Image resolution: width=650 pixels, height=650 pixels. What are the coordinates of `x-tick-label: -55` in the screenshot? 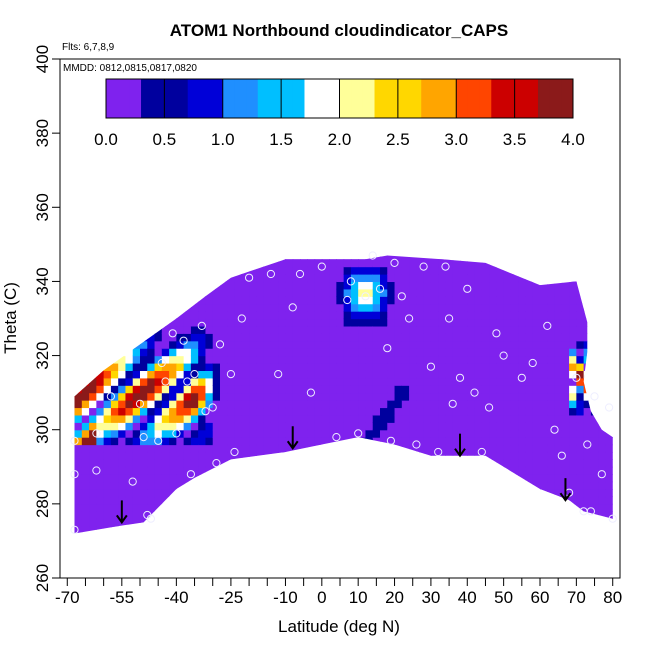 It's located at (122, 597).